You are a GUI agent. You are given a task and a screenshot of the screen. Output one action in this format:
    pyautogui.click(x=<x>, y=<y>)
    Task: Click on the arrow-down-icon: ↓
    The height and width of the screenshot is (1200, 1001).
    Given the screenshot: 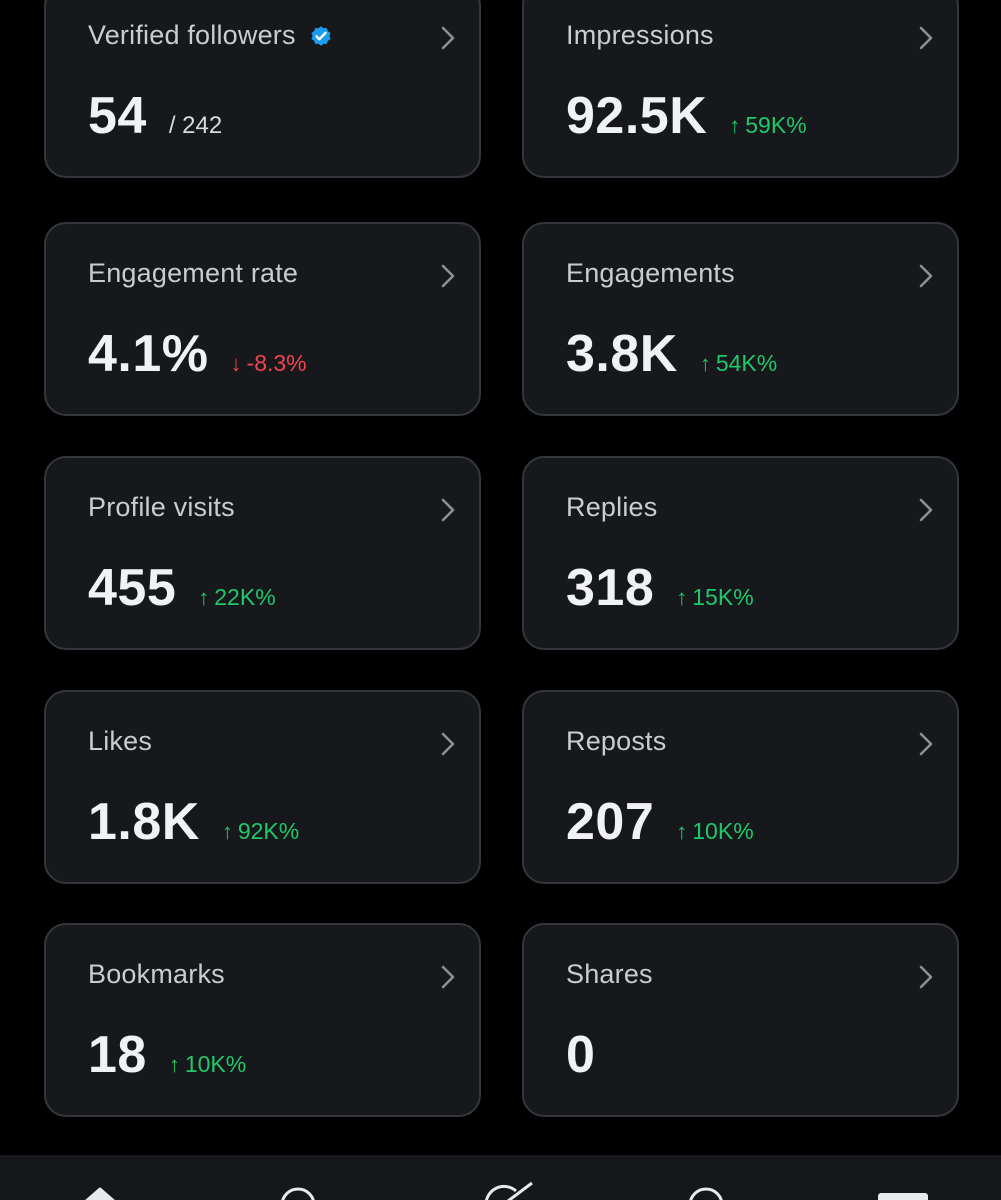 What is the action you would take?
    pyautogui.click(x=236, y=363)
    